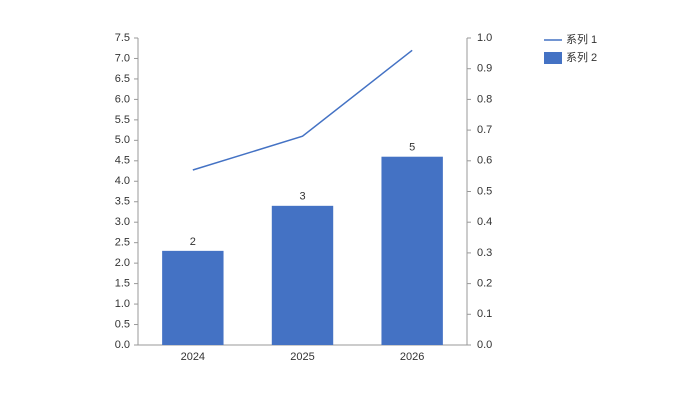  What do you see at coordinates (122, 181) in the screenshot?
I see `y-tick-label: 4.0` at bounding box center [122, 181].